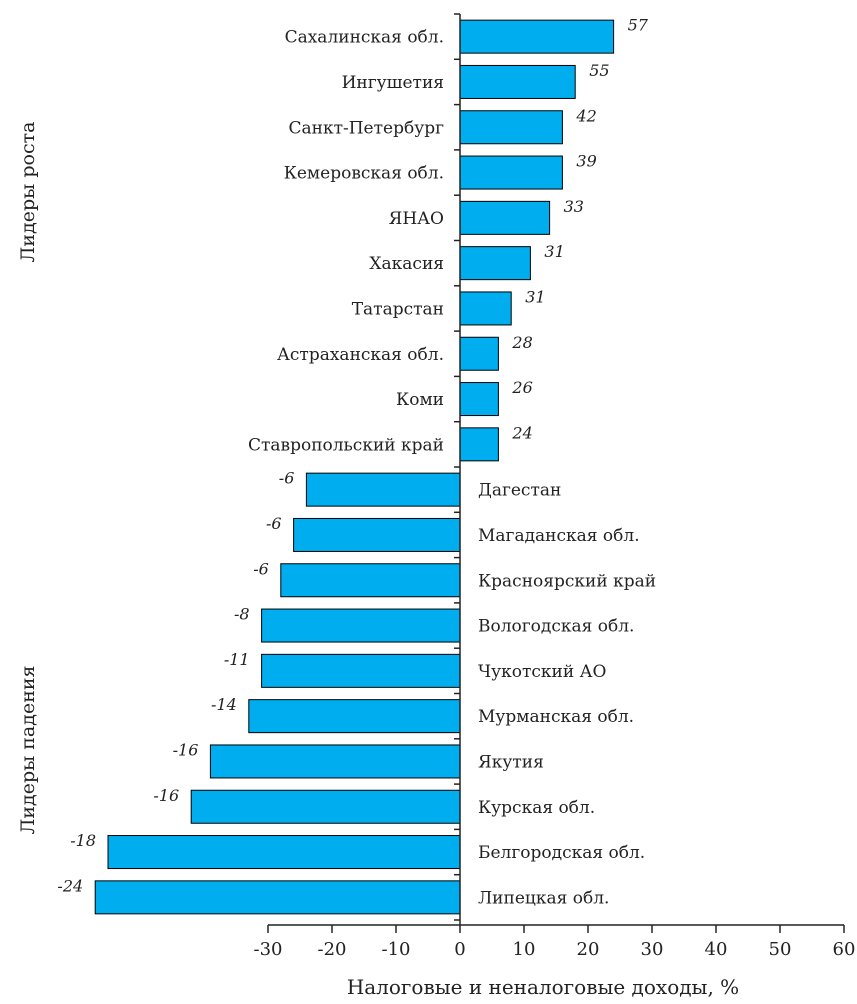 The height and width of the screenshot is (1004, 857). Describe the element at coordinates (543, 987) in the screenshot. I see `x-axis-title: Налоговые и неналоговые доходы, %` at that location.